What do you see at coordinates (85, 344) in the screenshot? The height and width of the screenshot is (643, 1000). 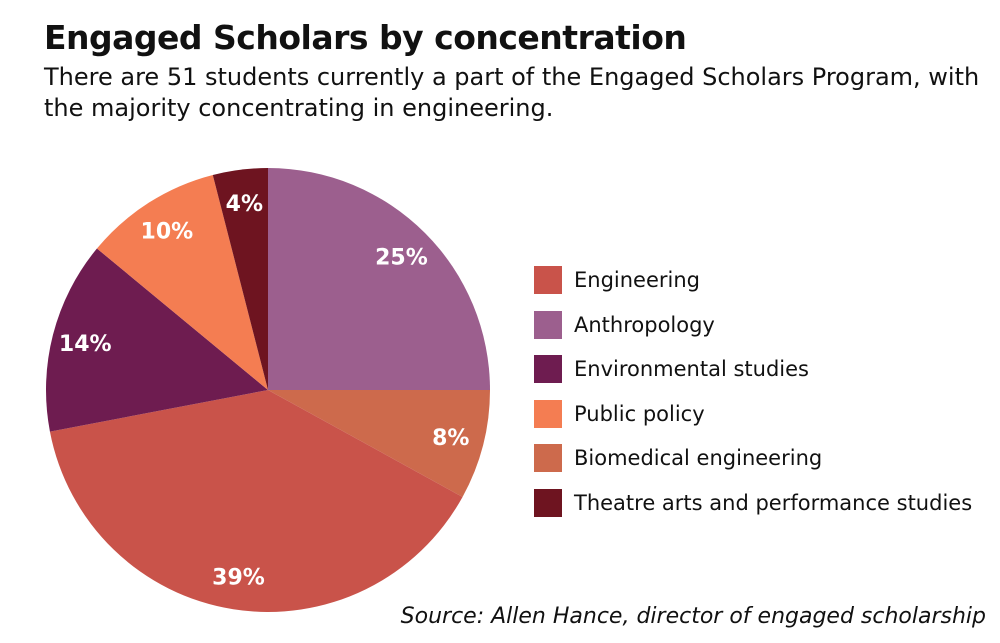 I see `slice-data-label: 14%` at bounding box center [85, 344].